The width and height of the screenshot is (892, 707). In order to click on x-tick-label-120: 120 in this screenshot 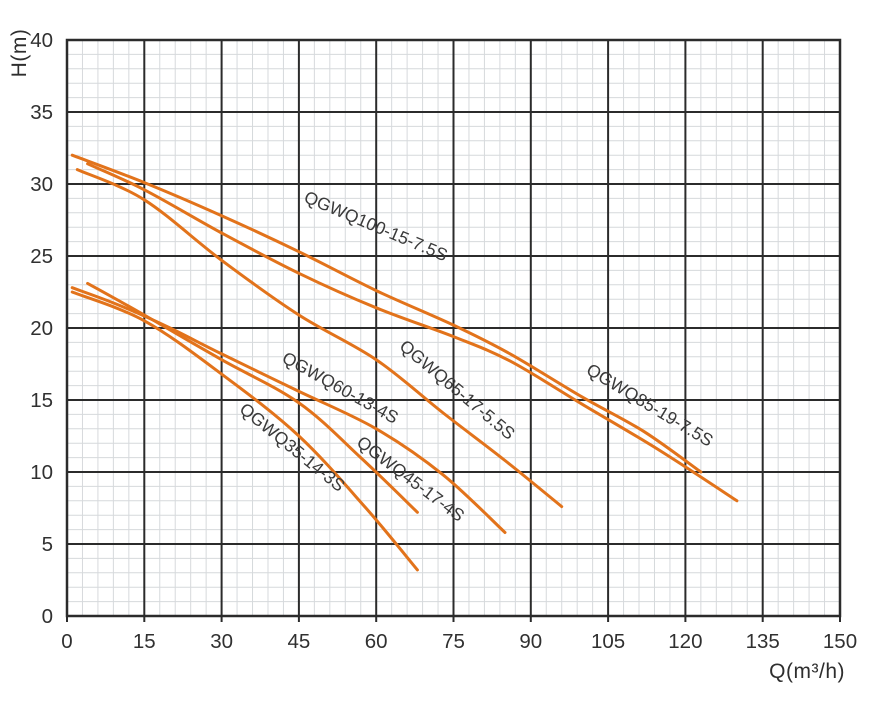, I will do `click(685, 641)`.